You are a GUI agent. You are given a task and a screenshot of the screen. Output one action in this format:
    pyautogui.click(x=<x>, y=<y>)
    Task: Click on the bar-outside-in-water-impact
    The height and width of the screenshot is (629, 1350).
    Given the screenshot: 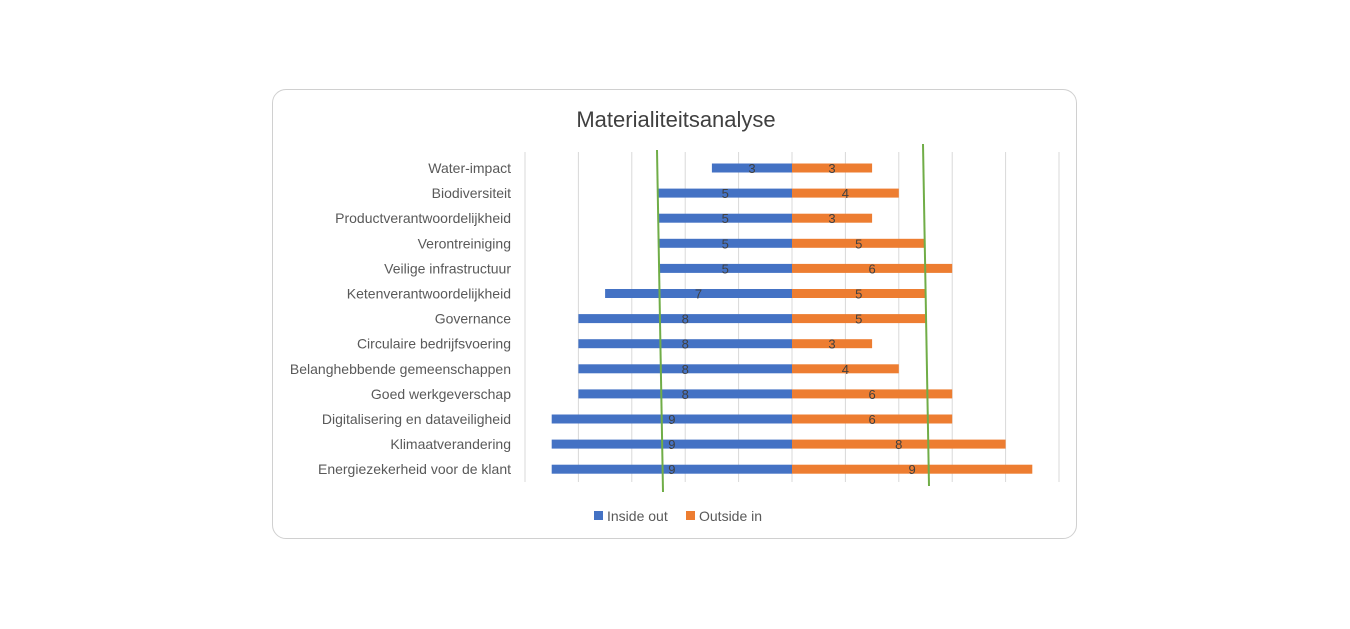 What is the action you would take?
    pyautogui.click(x=832, y=168)
    